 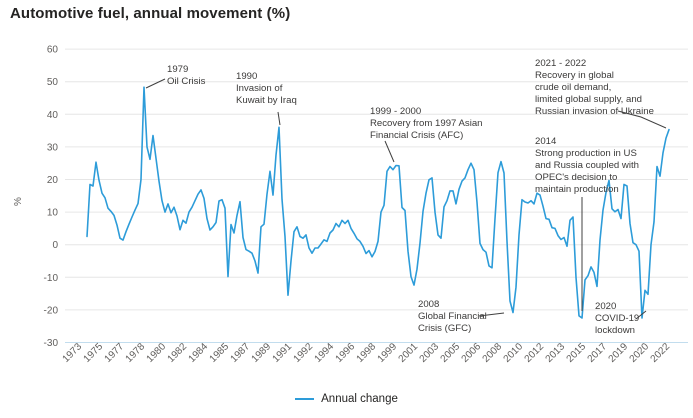 What do you see at coordinates (53, 180) in the screenshot?
I see `y-tick-label: 20` at bounding box center [53, 180].